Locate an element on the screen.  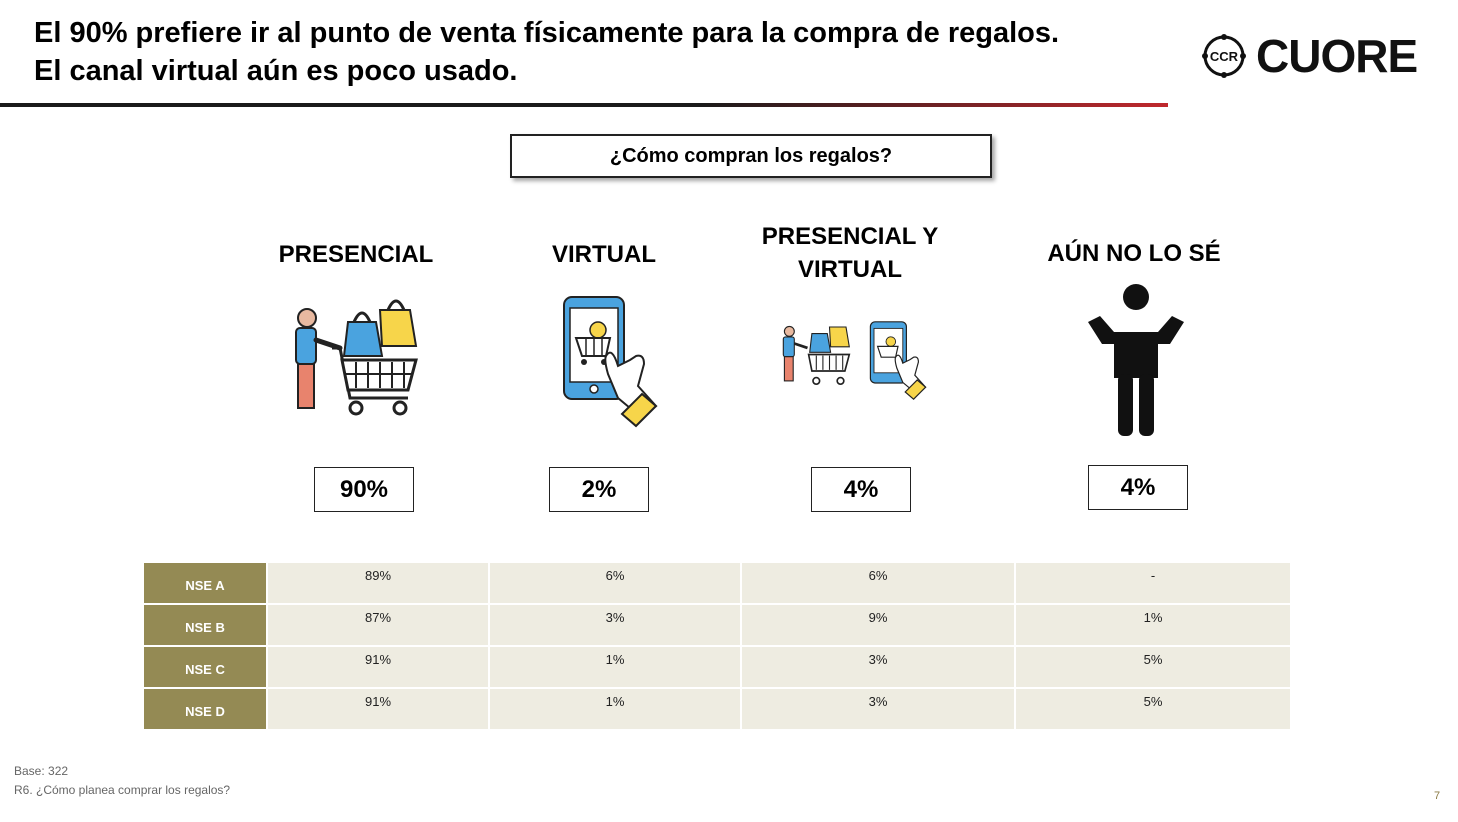
percent-presencial: 90% is located at coordinates (364, 489).